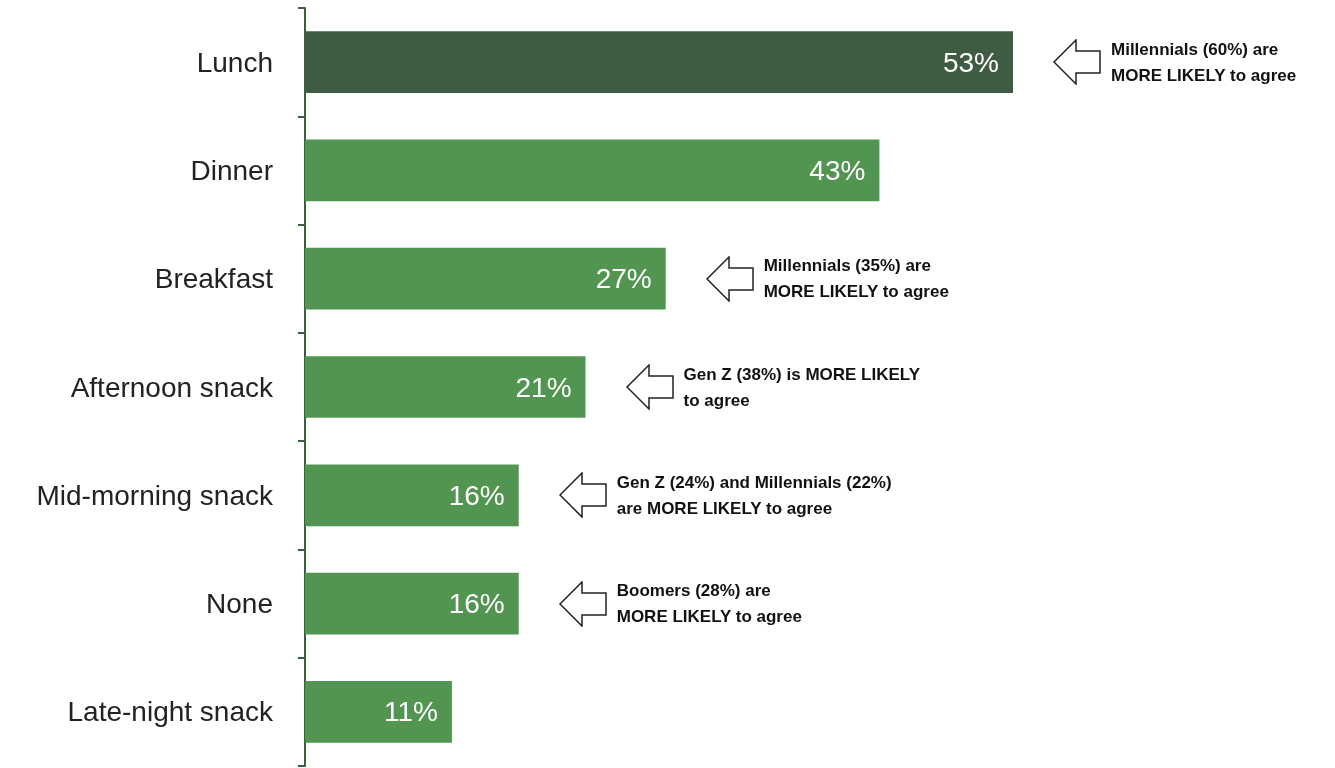  Describe the element at coordinates (1204, 62) in the screenshot. I see `text: Millennials (60%) are MORE LIKELY to agree` at that location.